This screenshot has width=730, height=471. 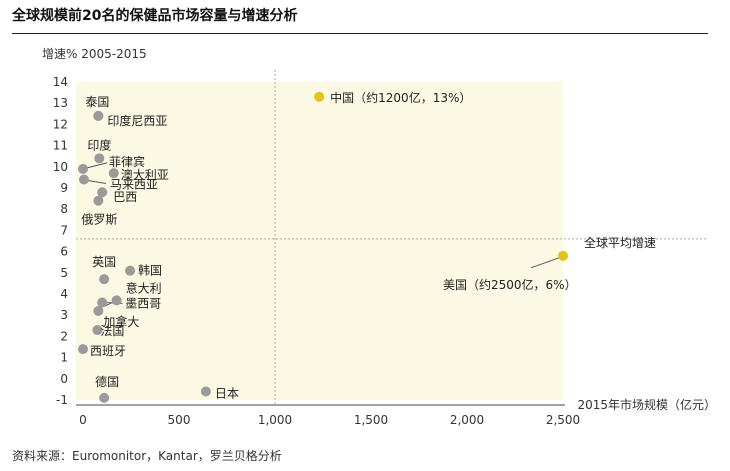 What do you see at coordinates (467, 420) in the screenshot?
I see `x-tick-label: 2,000` at bounding box center [467, 420].